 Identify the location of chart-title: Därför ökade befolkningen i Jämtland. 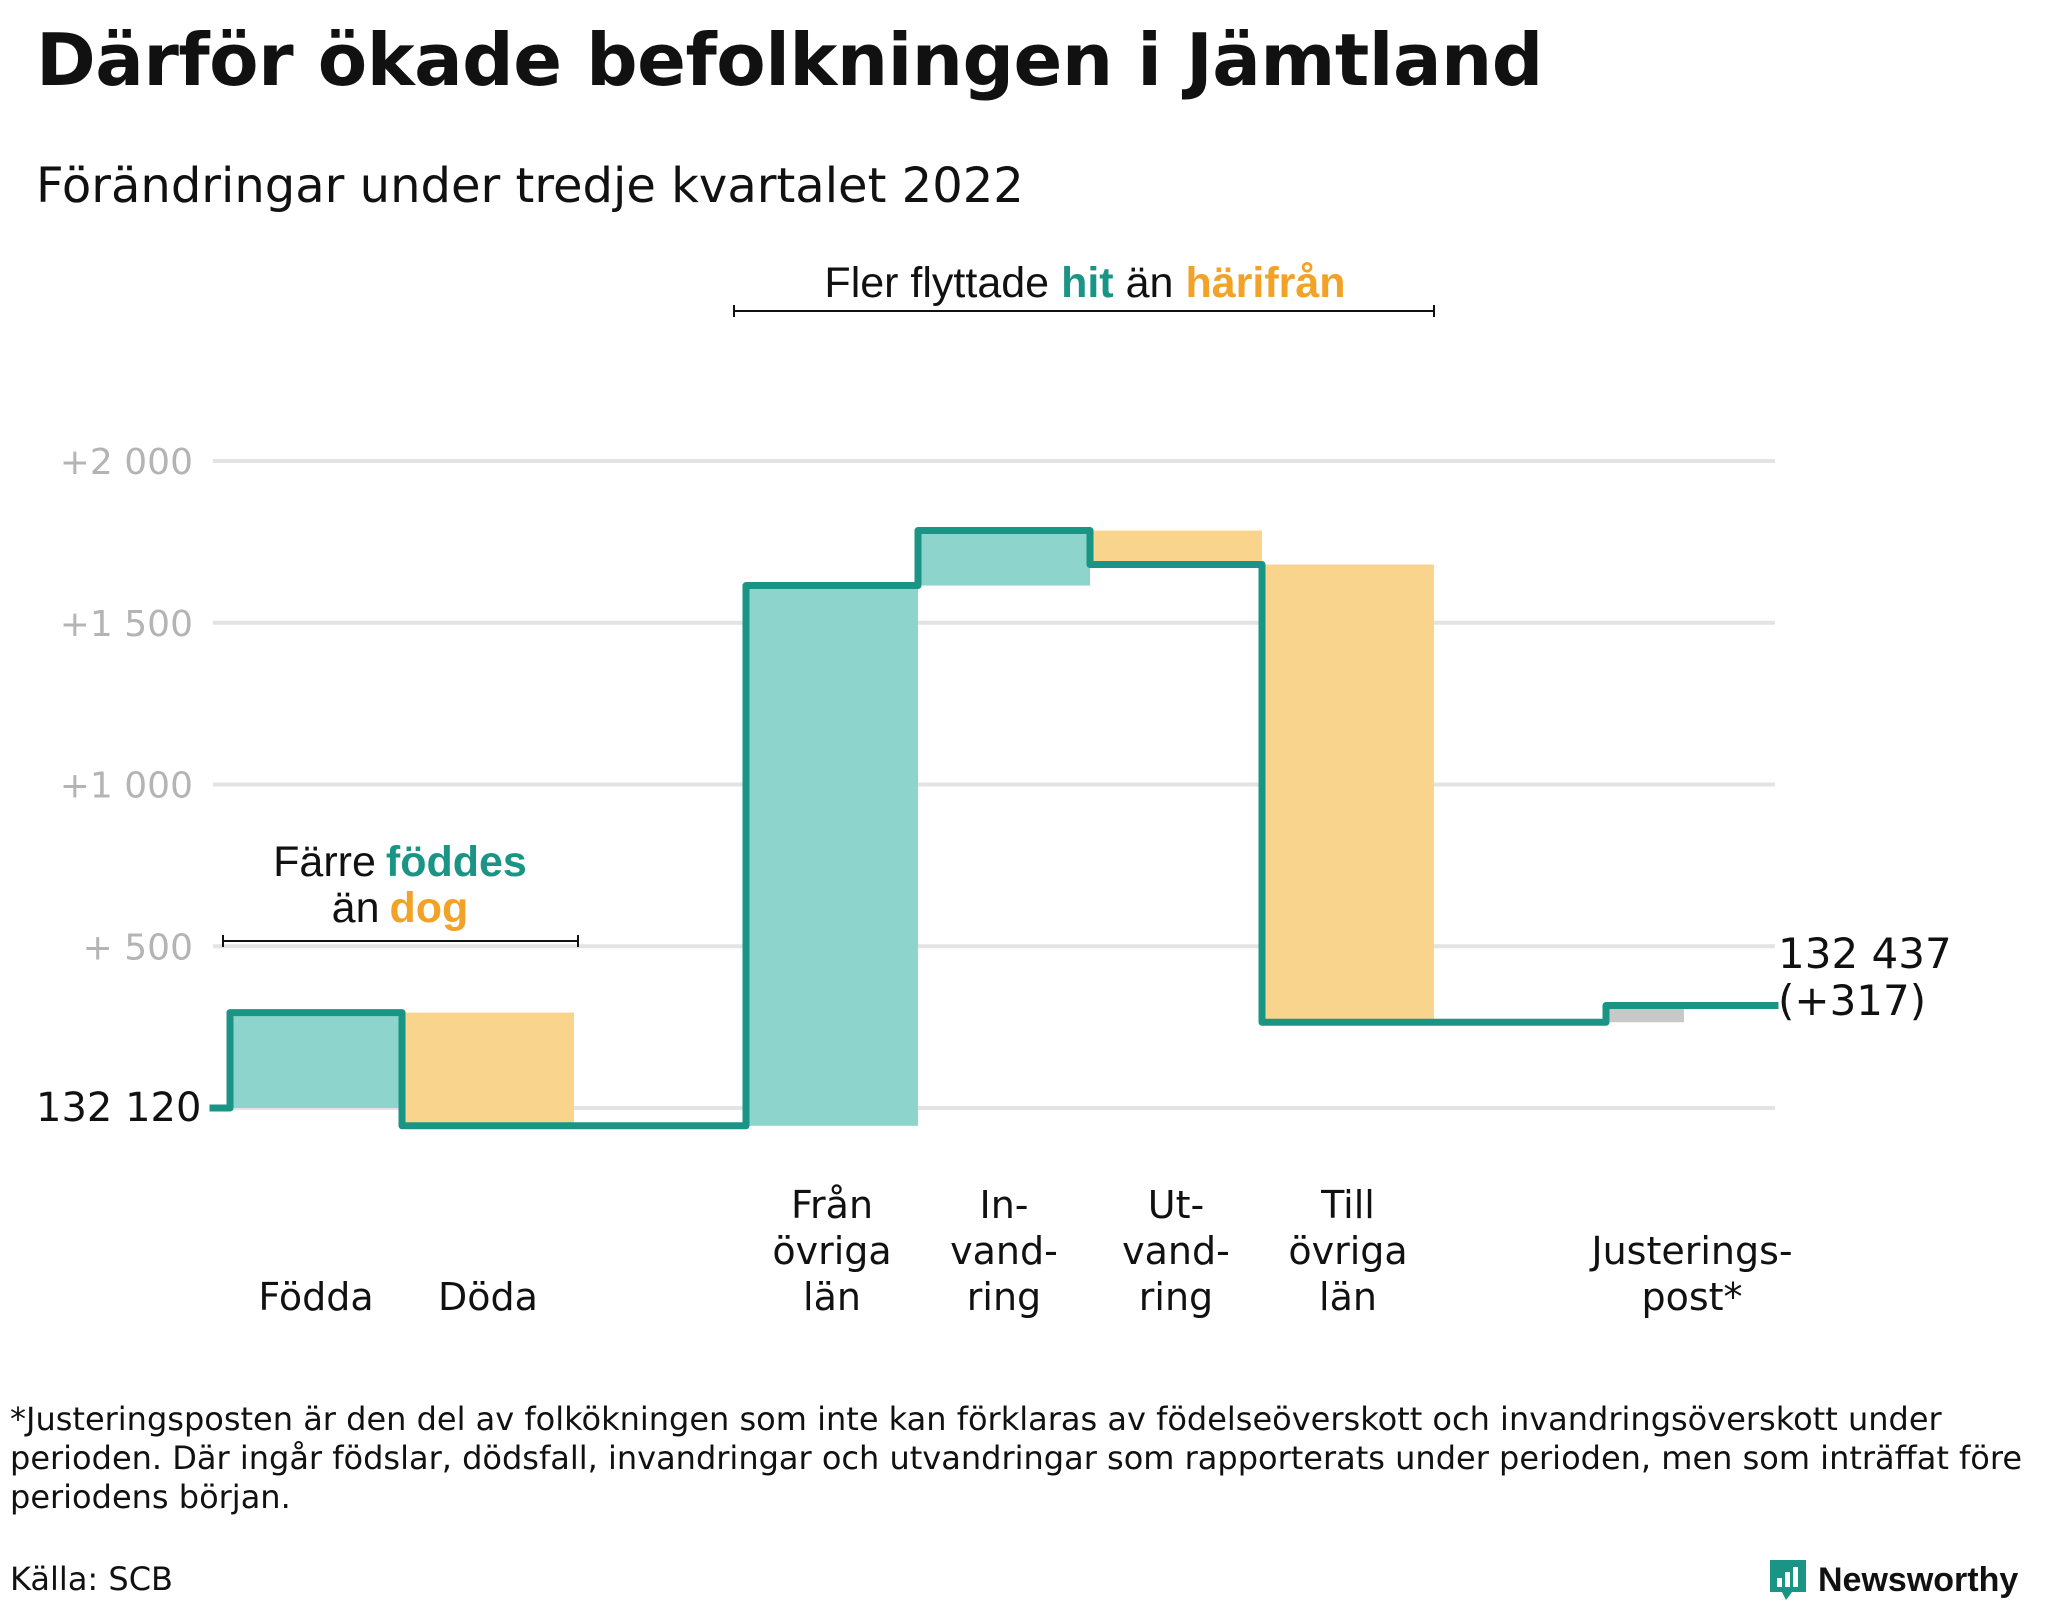
(789, 60).